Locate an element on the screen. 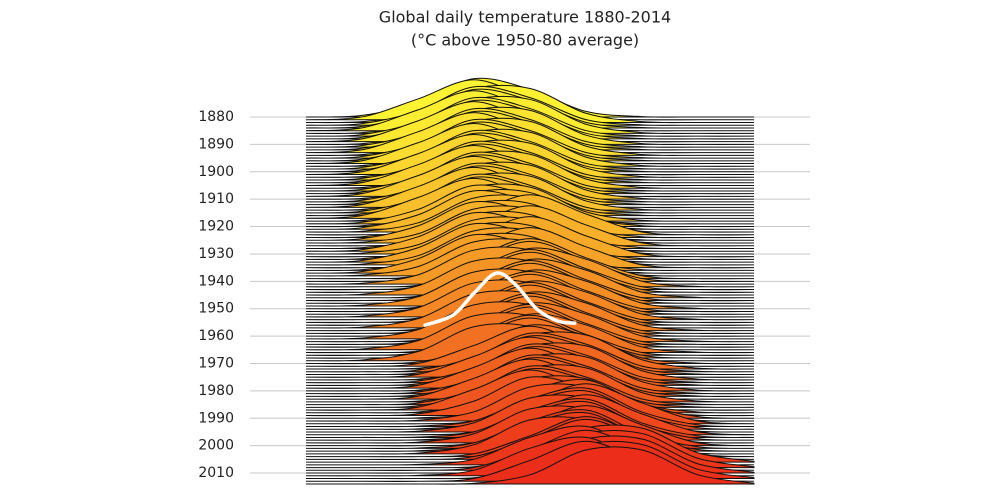 The height and width of the screenshot is (491, 1000). y-tick-label: 1930 is located at coordinates (216, 254).